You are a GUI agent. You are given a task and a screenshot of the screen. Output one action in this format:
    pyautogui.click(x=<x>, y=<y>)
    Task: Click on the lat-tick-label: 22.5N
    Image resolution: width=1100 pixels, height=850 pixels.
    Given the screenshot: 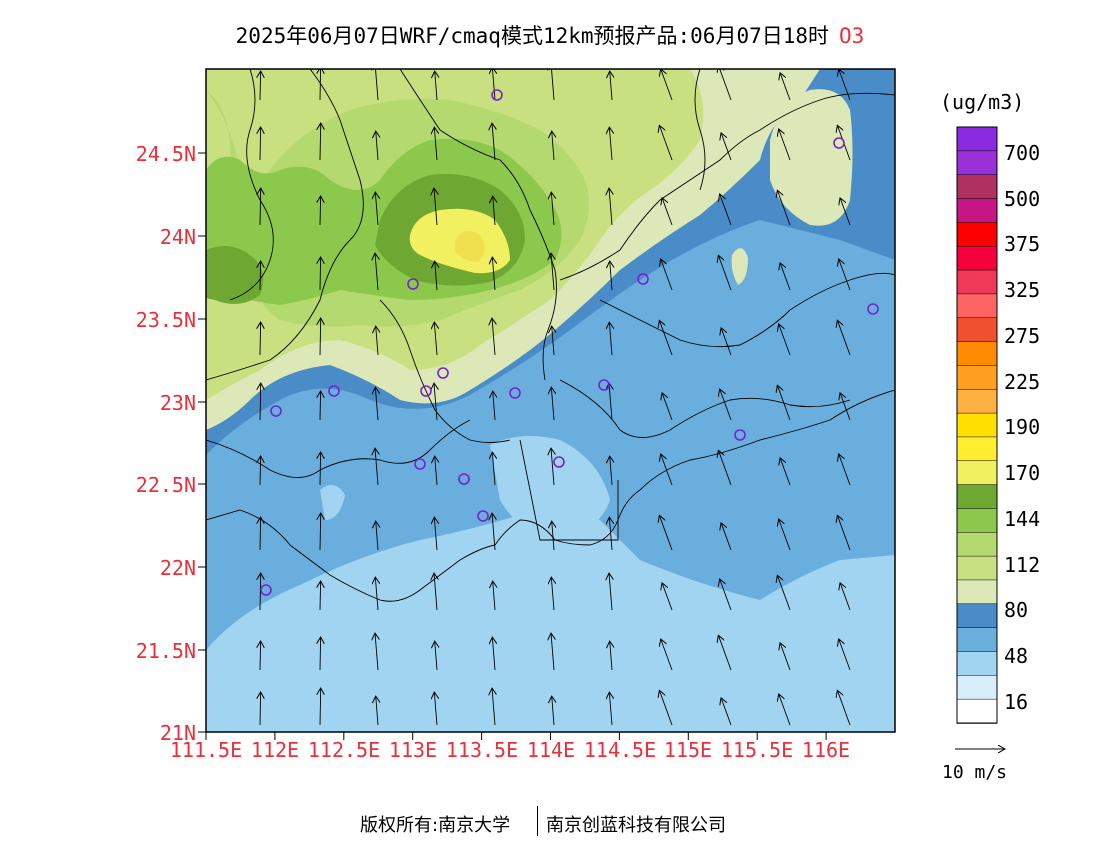 What is the action you would take?
    pyautogui.click(x=165, y=485)
    